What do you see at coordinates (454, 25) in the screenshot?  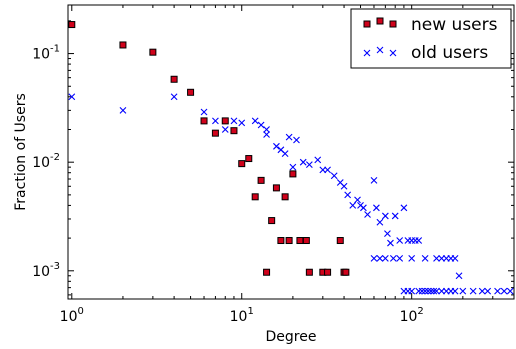 I see `legend-label-new-users: new users` at bounding box center [454, 25].